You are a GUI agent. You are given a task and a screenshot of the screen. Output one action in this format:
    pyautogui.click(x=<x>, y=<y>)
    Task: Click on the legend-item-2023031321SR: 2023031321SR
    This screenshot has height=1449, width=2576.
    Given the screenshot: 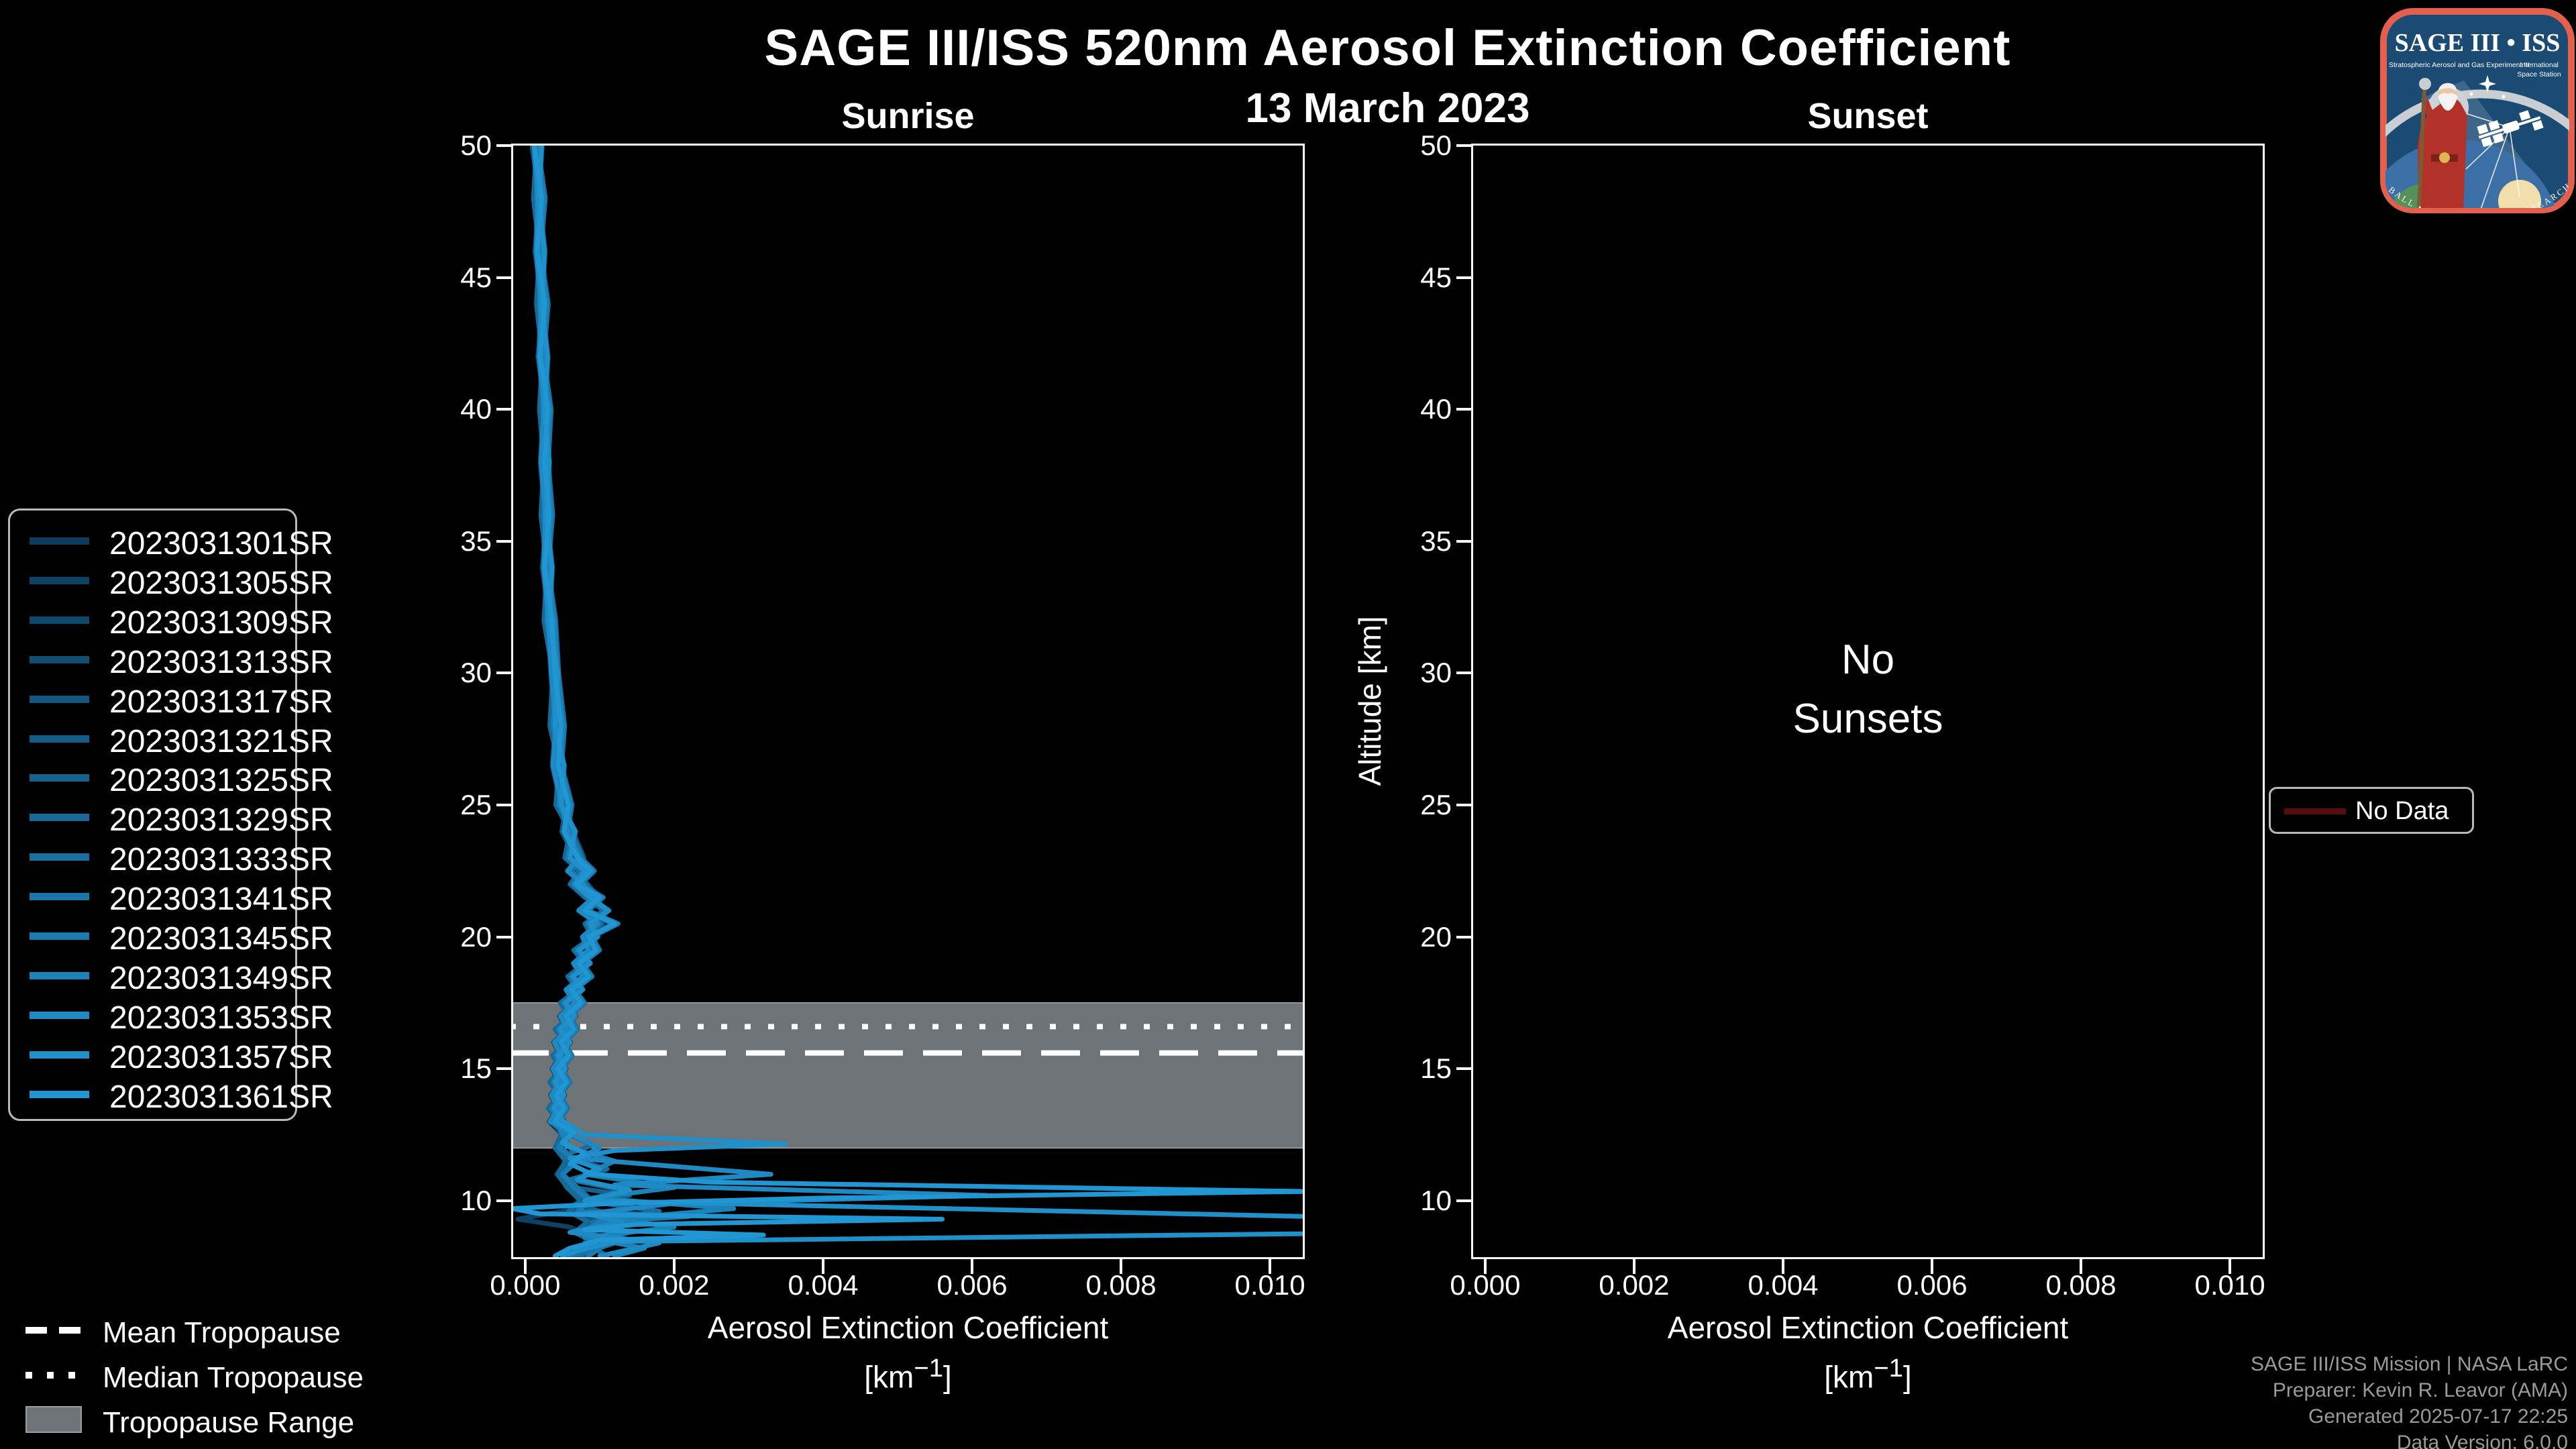 What is the action you would take?
    pyautogui.click(x=171, y=739)
    